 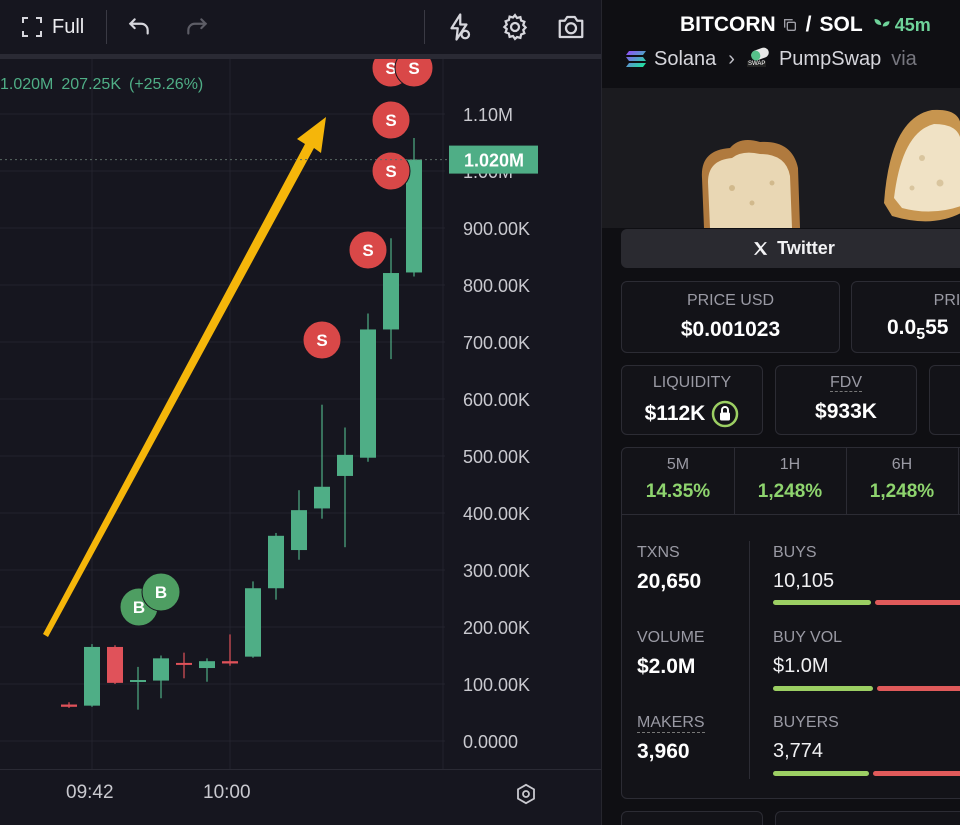 I want to click on toolbar-separator, so click(x=300, y=56).